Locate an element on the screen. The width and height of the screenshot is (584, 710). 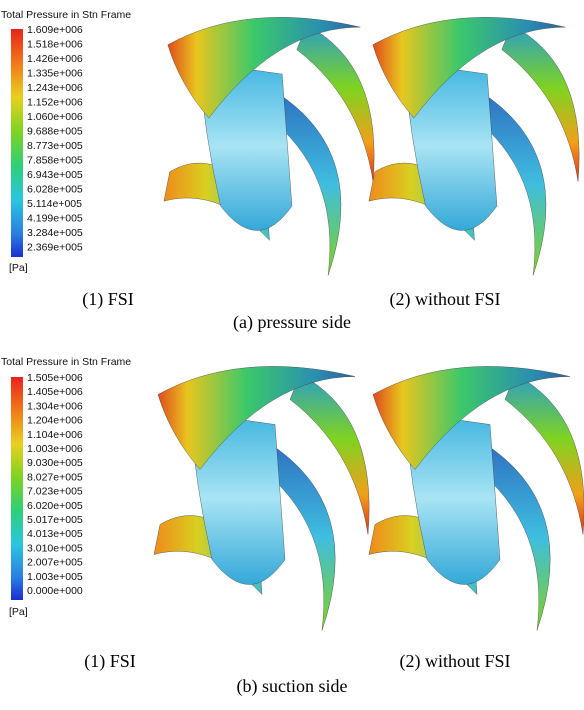
legend-label: 1.243e+006 is located at coordinates (55, 88).